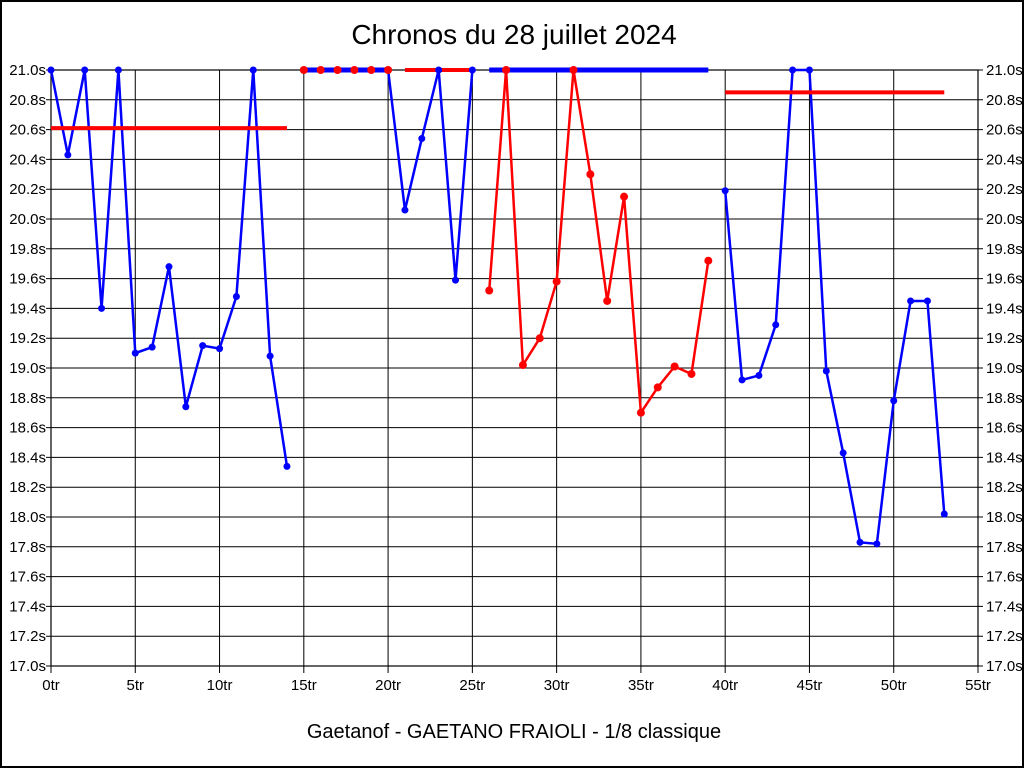  I want to click on y-axis-tick-label-left: 18.6s, so click(27, 428).